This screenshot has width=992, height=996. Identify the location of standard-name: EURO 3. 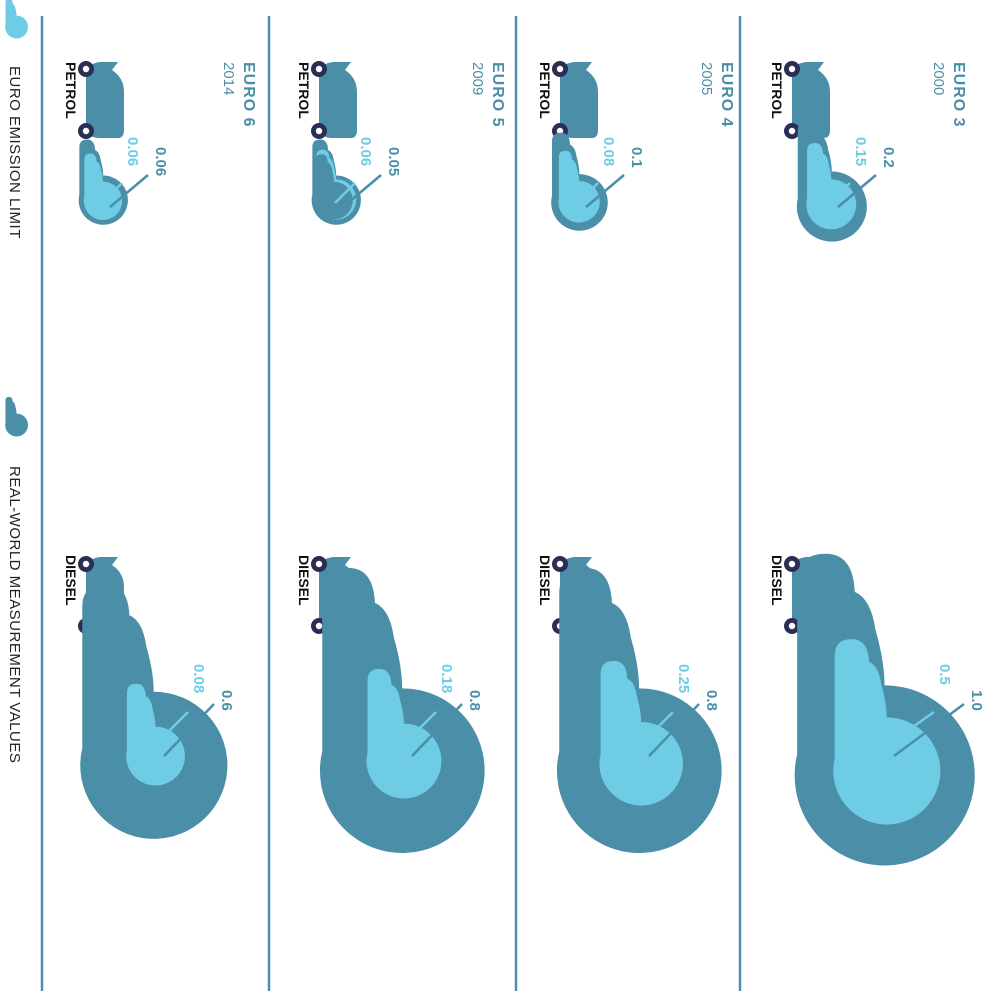
(958, 95).